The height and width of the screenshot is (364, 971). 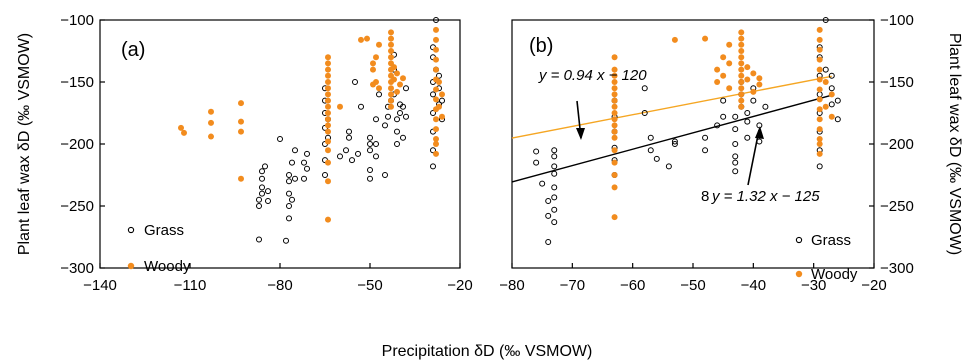 What do you see at coordinates (897, 206) in the screenshot?
I see `y-tick-label-b-1: −250` at bounding box center [897, 206].